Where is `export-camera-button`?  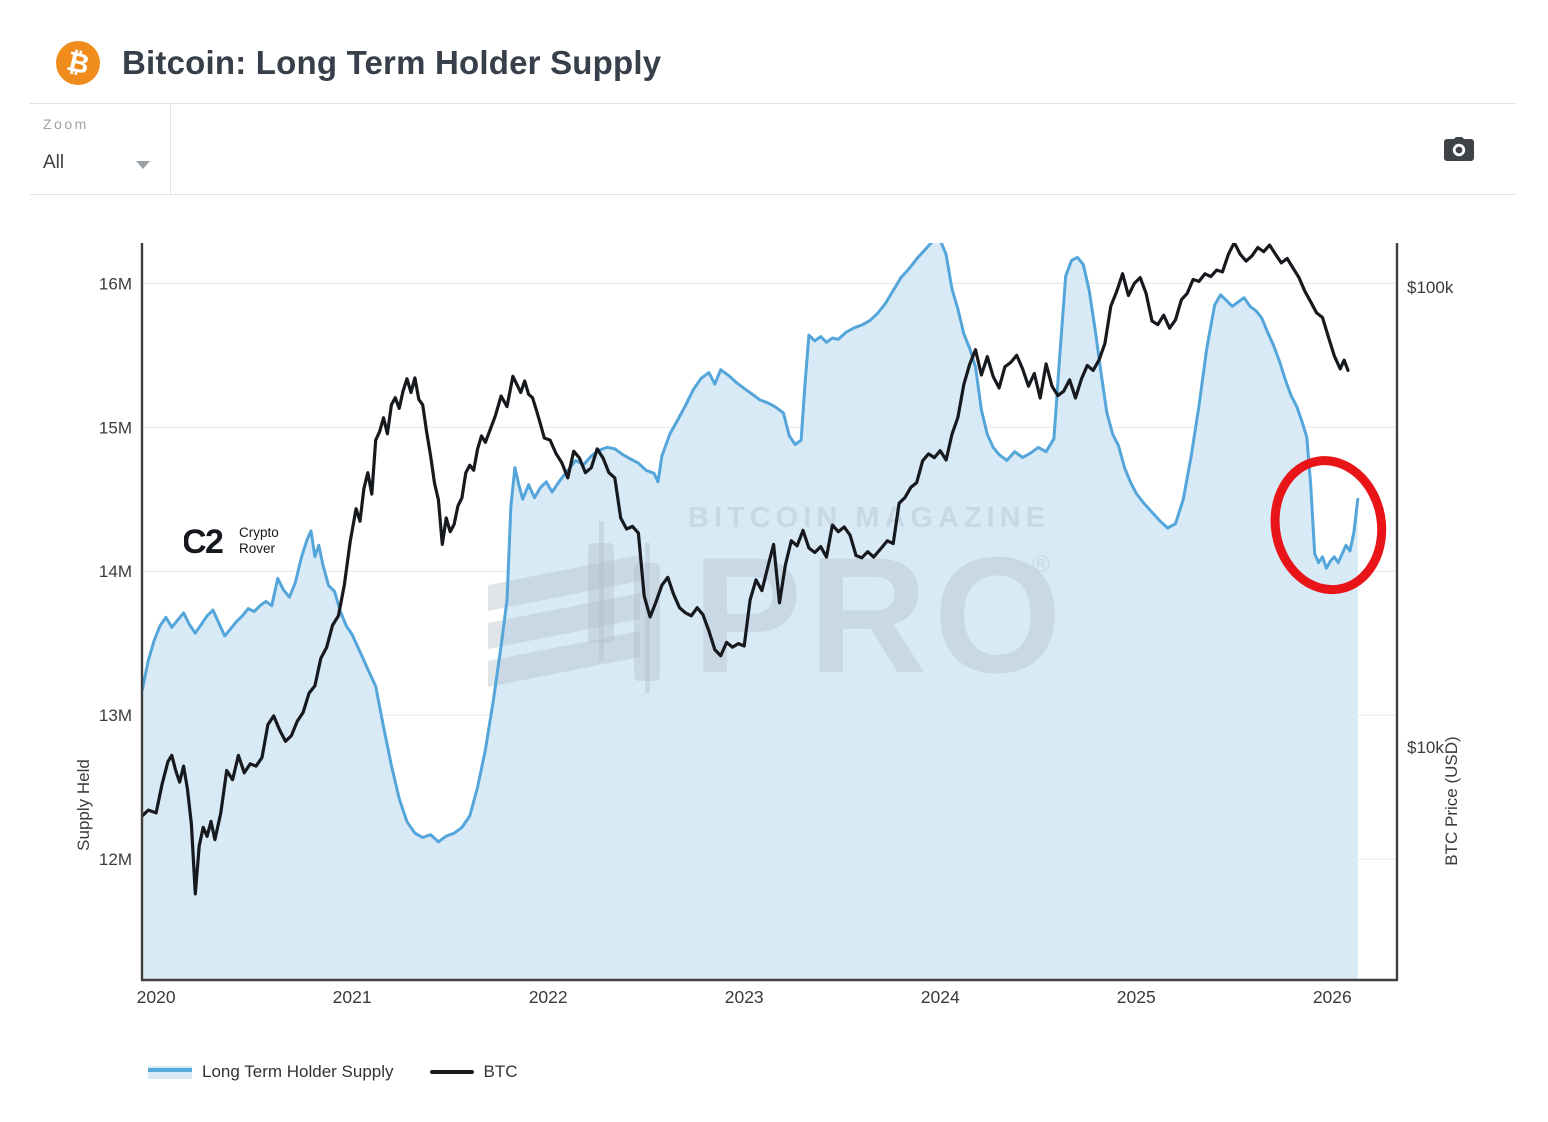
export-camera-button is located at coordinates (1459, 149).